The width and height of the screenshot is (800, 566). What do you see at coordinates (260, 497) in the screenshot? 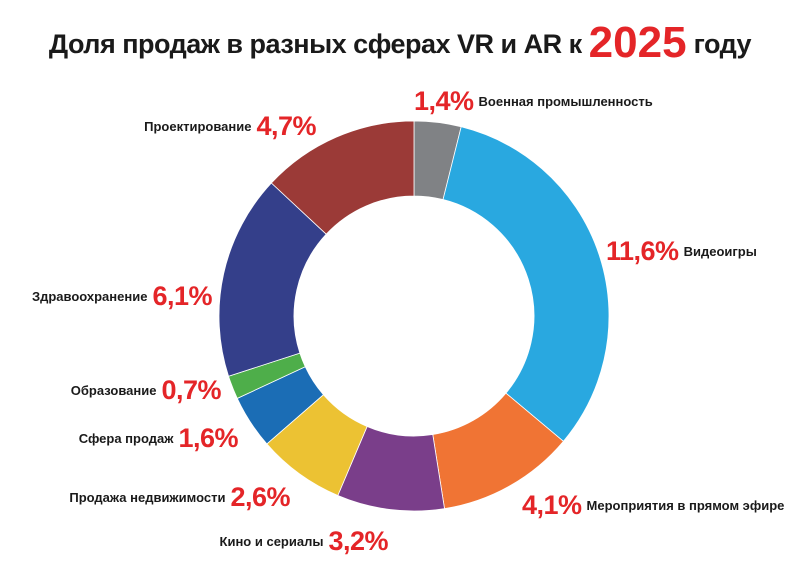
I see `pct-real-estate: 2,6%` at bounding box center [260, 497].